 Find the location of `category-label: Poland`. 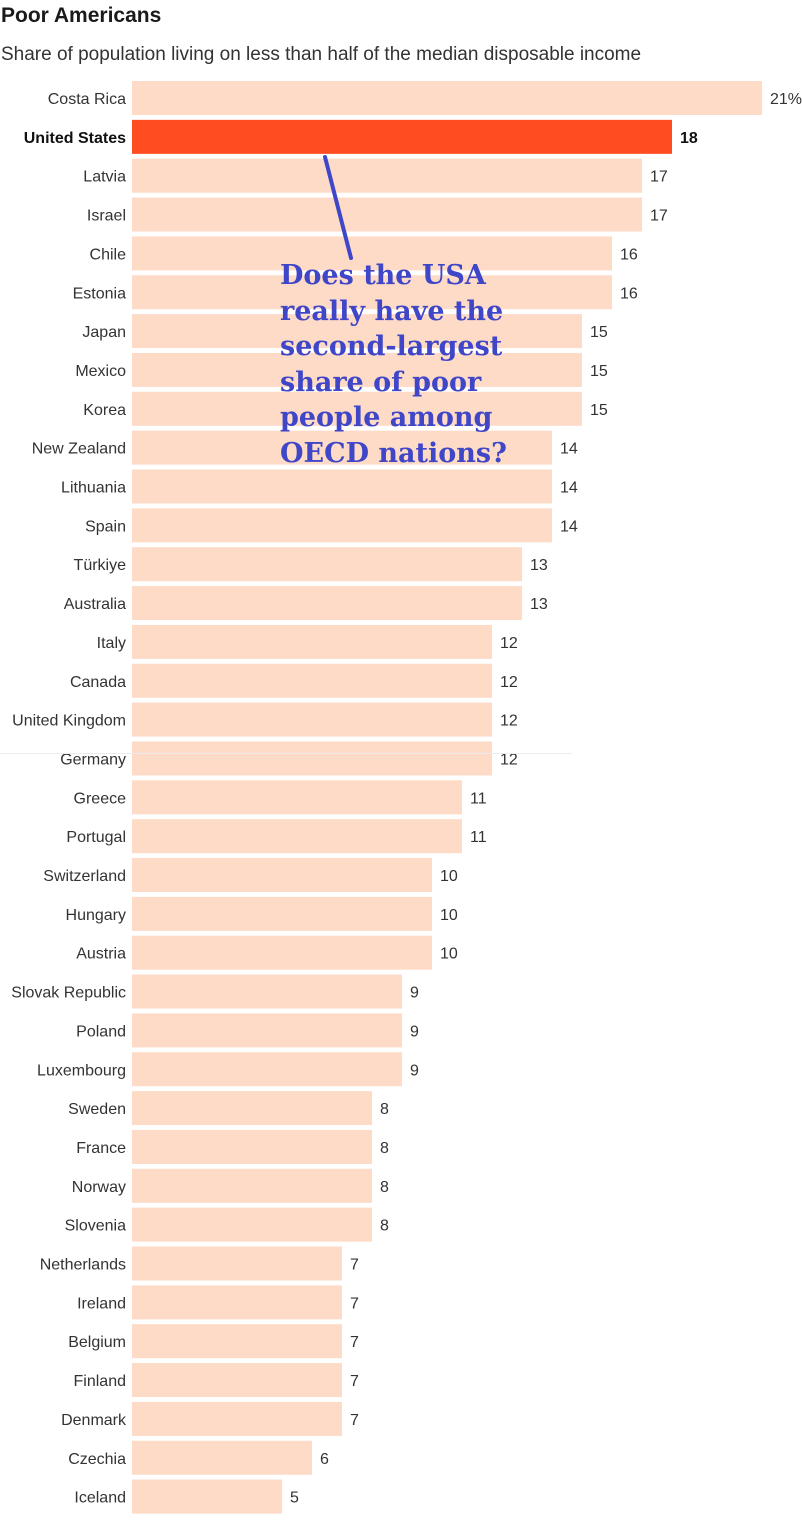

category-label: Poland is located at coordinates (101, 1031).